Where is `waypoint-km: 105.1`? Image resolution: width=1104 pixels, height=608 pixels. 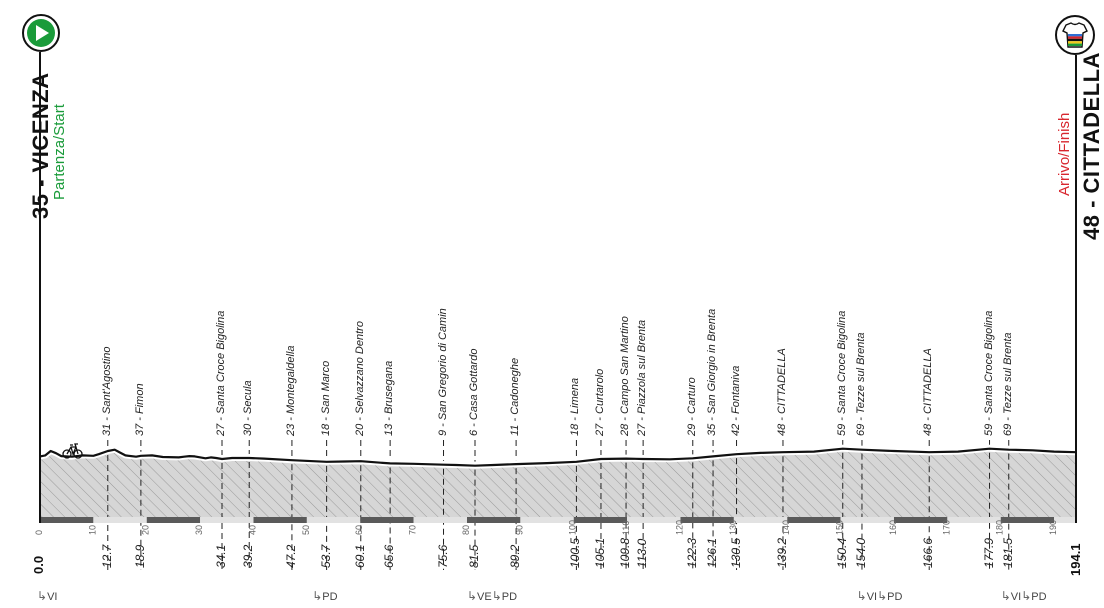 waypoint-km: 105.1 is located at coordinates (599, 552).